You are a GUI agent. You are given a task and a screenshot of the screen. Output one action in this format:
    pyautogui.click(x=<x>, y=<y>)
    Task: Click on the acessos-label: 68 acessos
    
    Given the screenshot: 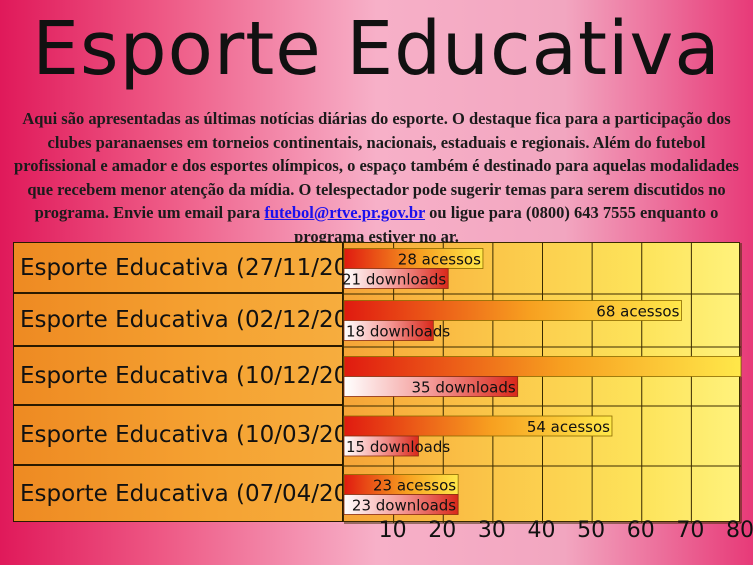 What is the action you would take?
    pyautogui.click(x=637, y=312)
    